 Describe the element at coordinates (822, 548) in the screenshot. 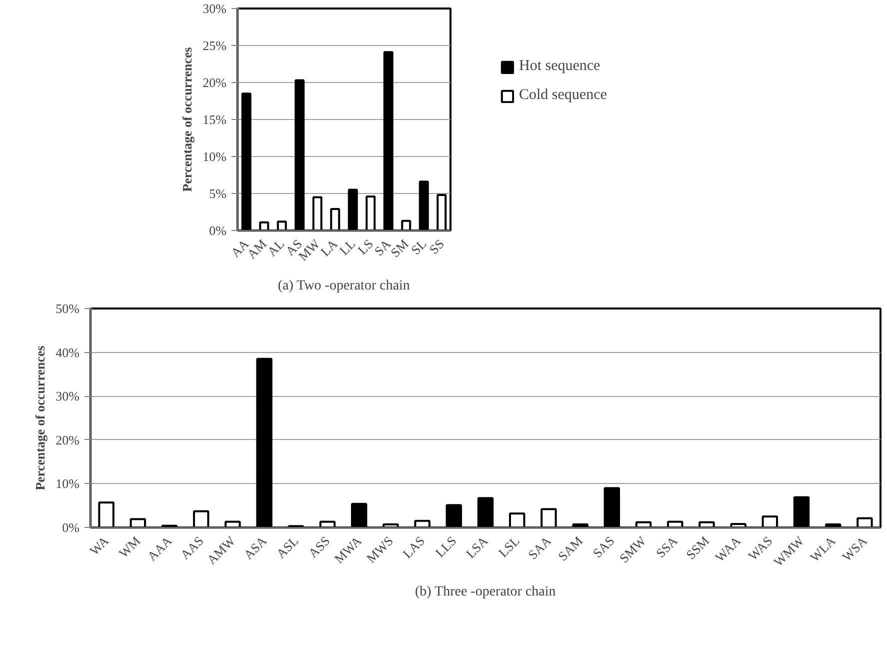

I see `x-tick-label: WLA` at that location.